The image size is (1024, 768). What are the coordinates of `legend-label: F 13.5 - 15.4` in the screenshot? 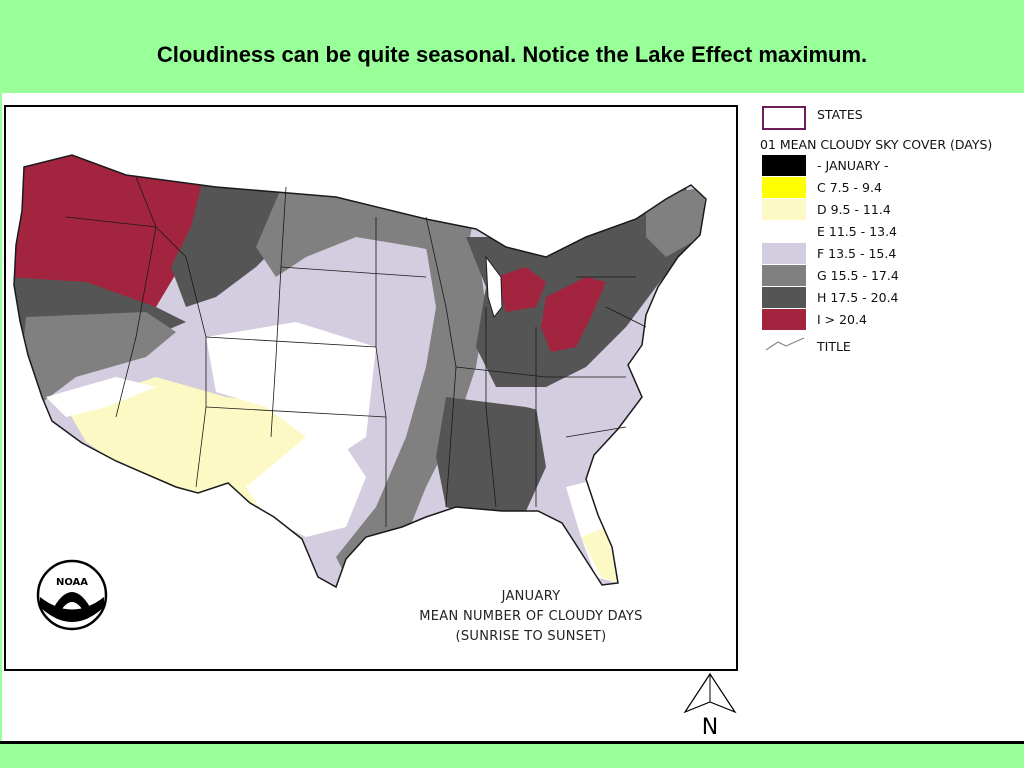 It's located at (857, 253).